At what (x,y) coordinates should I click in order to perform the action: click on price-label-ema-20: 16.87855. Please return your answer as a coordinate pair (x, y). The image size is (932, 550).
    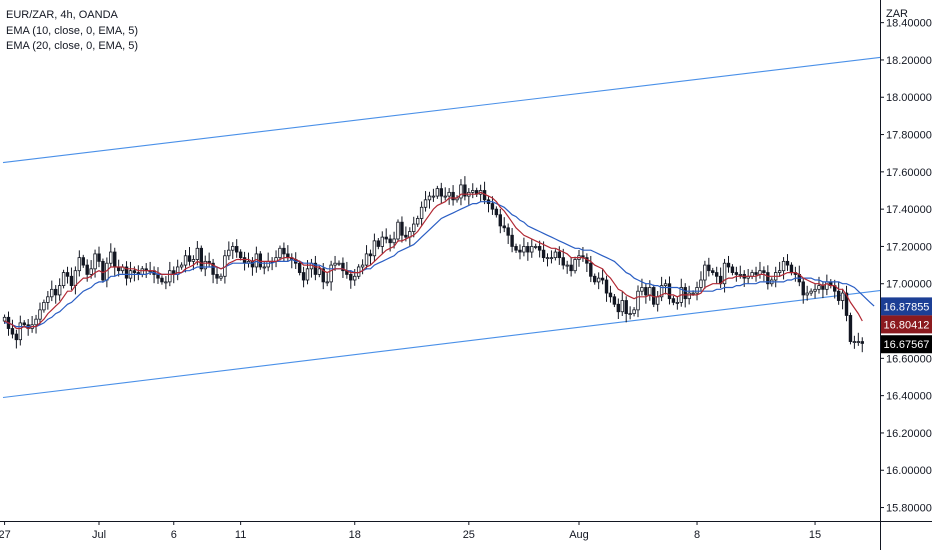
    Looking at the image, I should click on (906, 306).